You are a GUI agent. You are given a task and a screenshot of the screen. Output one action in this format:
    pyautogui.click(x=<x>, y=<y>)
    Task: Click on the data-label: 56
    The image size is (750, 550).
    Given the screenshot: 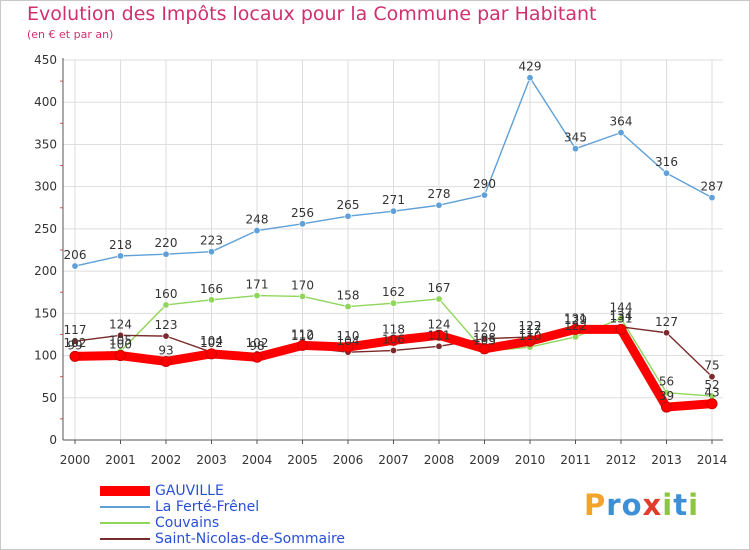 What is the action you would take?
    pyautogui.click(x=666, y=382)
    